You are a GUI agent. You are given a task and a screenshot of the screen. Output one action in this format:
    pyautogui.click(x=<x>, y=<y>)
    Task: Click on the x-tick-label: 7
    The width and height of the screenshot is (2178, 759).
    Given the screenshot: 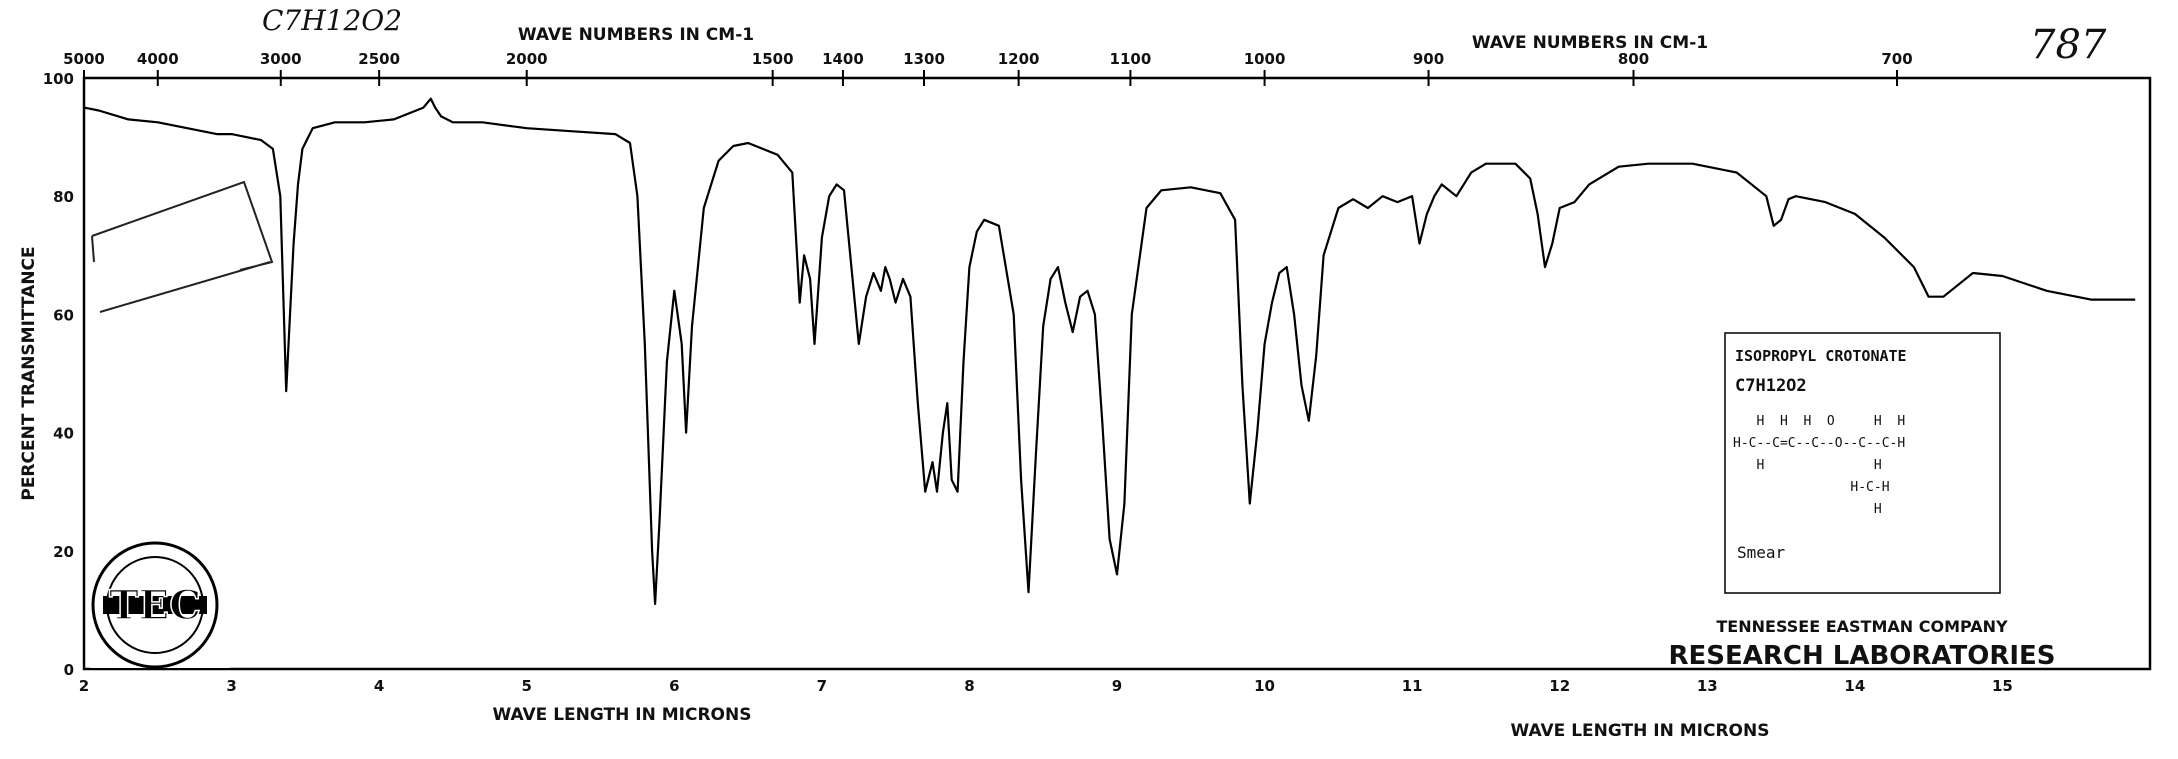 What is the action you would take?
    pyautogui.click(x=822, y=686)
    